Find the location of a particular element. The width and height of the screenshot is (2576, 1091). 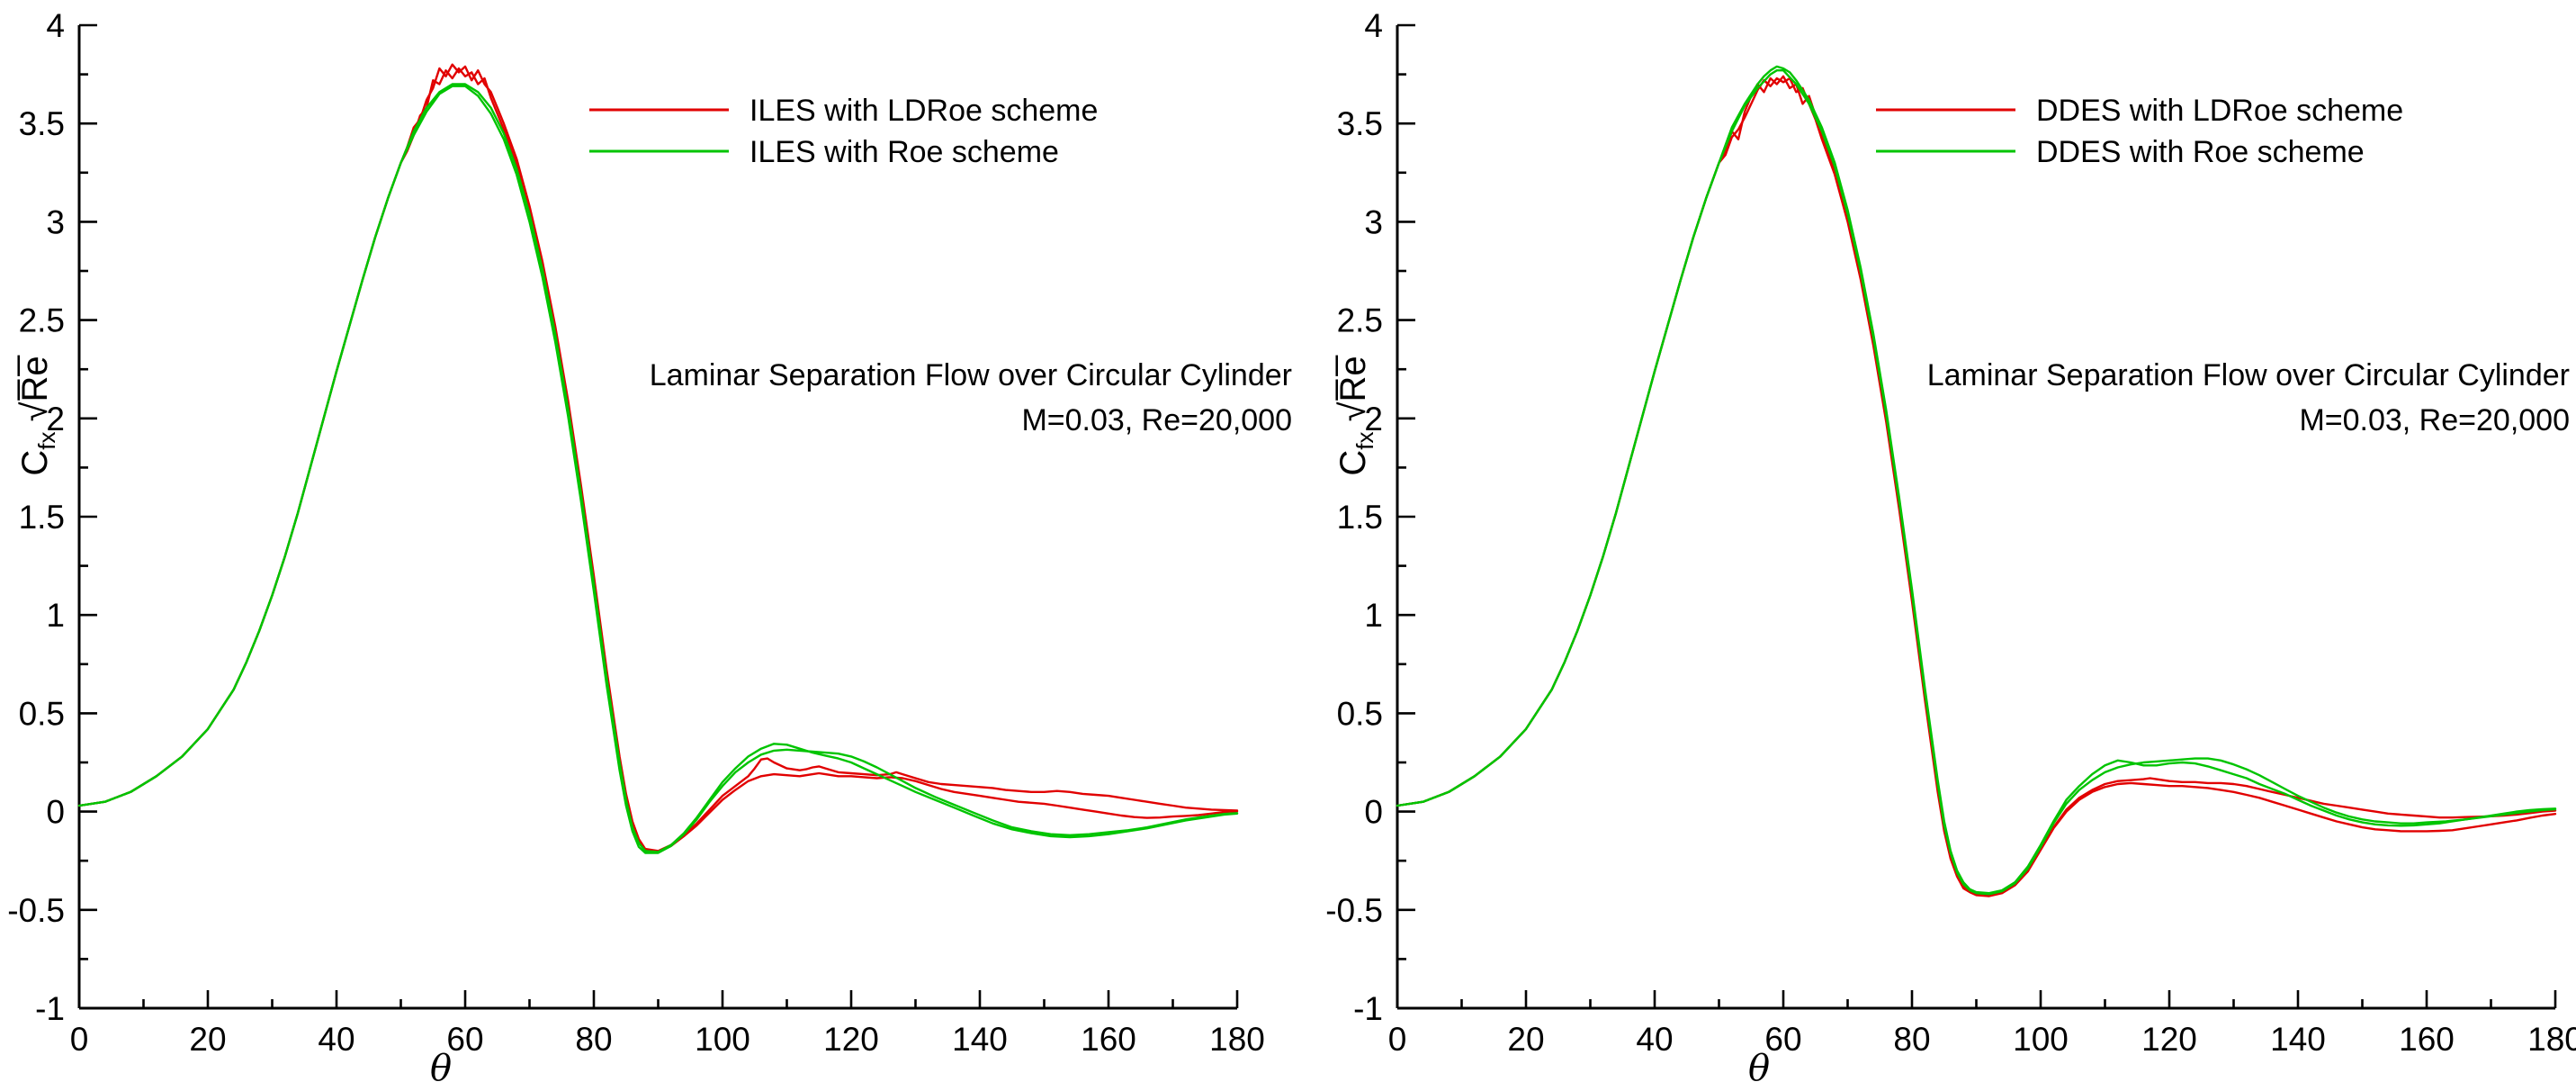

legend-label: ILES with Roe scheme is located at coordinates (904, 152).